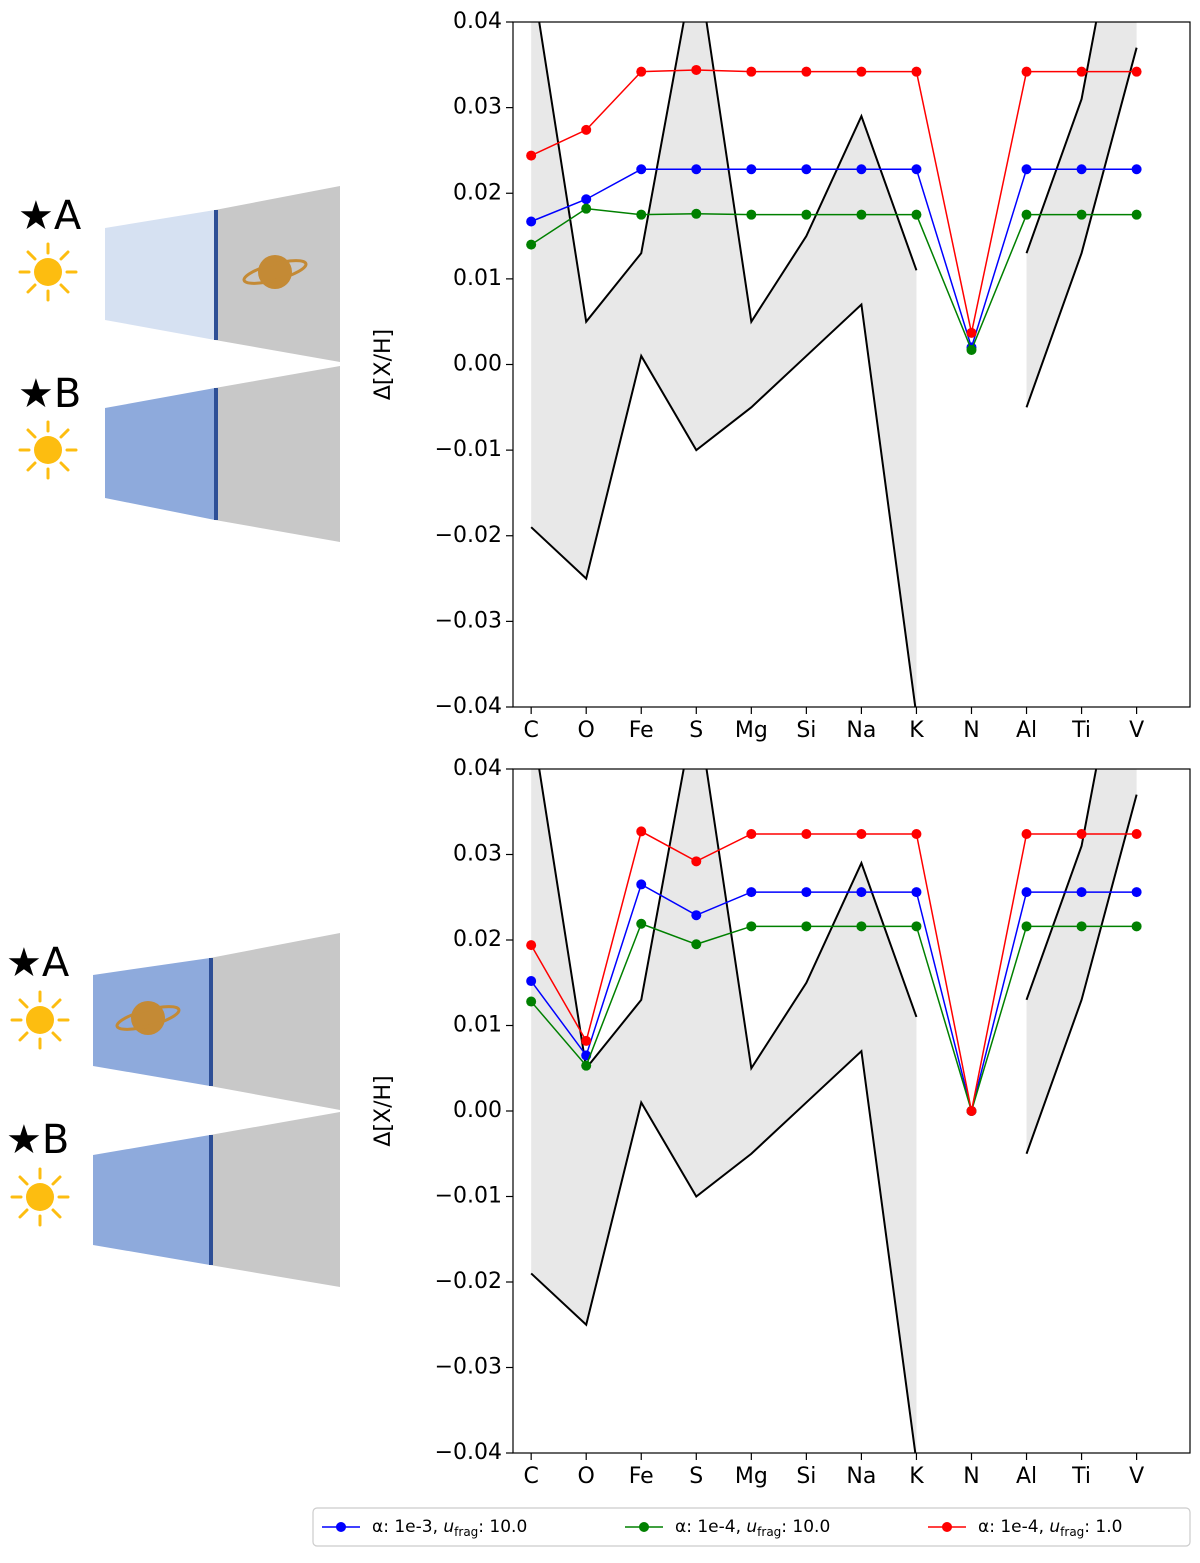 The image size is (1200, 1563). Describe the element at coordinates (1026, 1476) in the screenshot. I see `x-tick-label: Al` at that location.